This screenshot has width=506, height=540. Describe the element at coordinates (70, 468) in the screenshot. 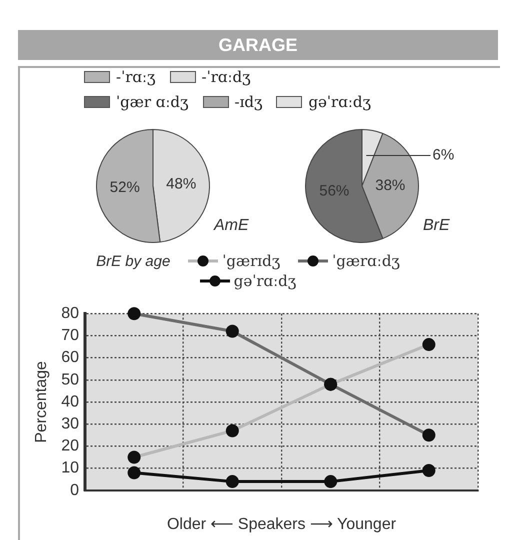

I see `y-tick-label: 10` at that location.